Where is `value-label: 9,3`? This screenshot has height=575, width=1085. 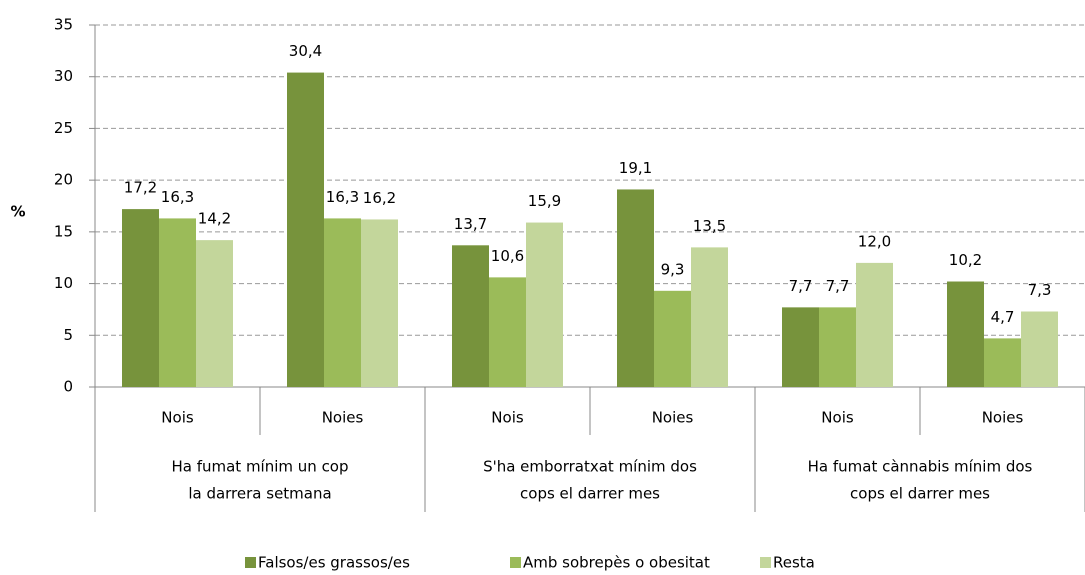 value-label: 9,3 is located at coordinates (673, 269).